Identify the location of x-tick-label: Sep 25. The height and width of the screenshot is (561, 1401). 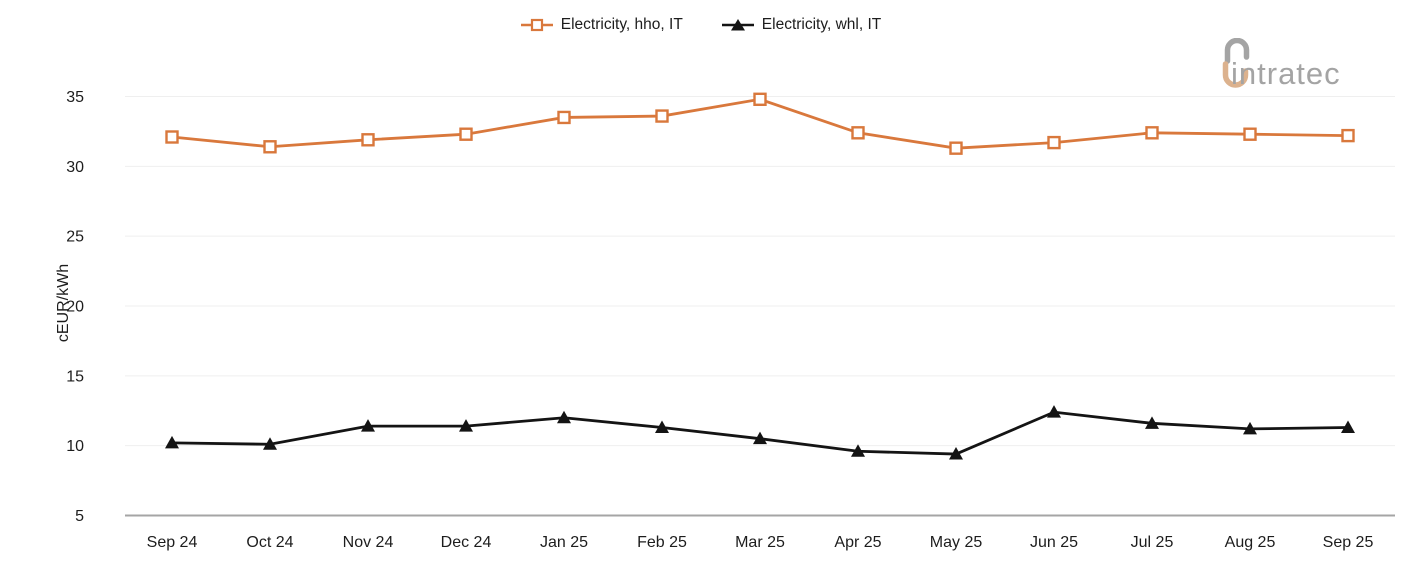
(1348, 542).